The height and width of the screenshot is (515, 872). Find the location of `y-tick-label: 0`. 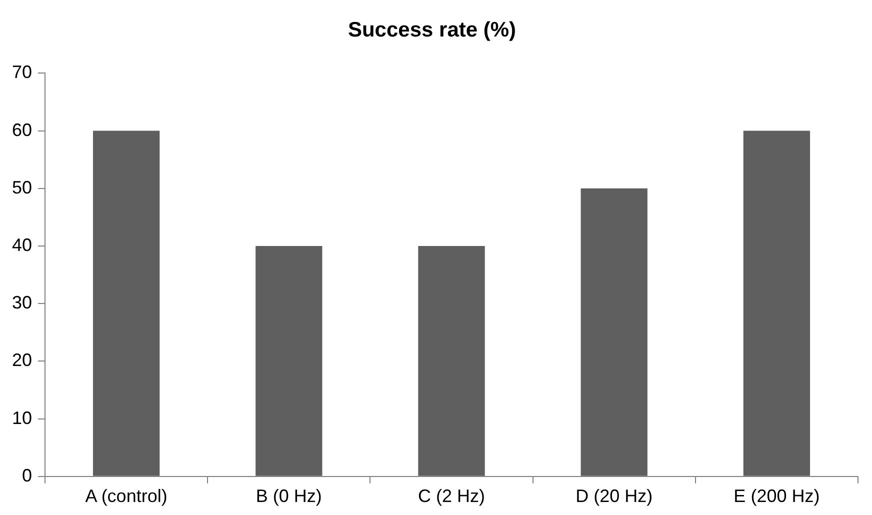

y-tick-label: 0 is located at coordinates (27, 475).